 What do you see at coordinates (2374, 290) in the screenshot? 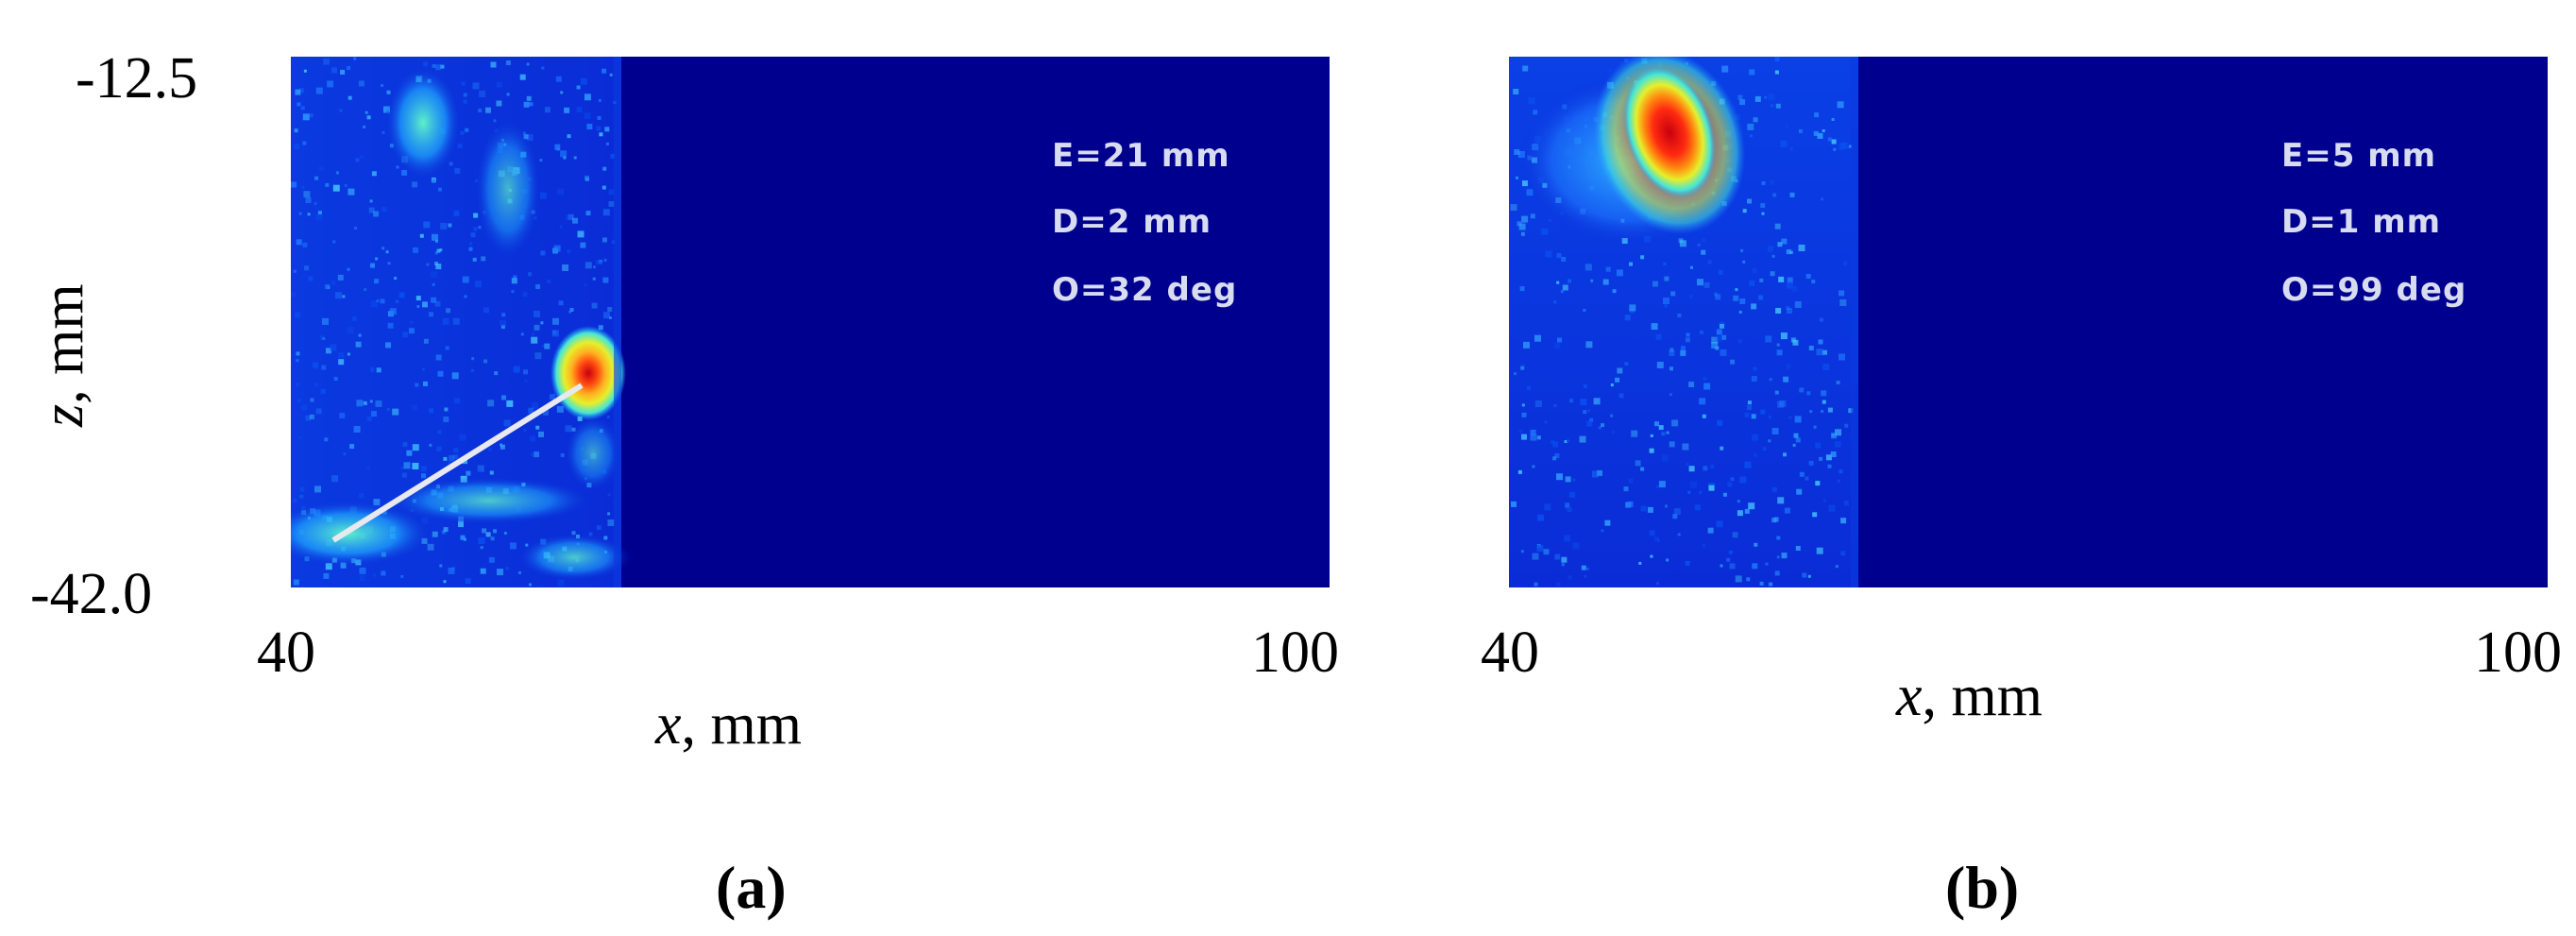
I see `annotation-b-o: O=99 deg` at bounding box center [2374, 290].